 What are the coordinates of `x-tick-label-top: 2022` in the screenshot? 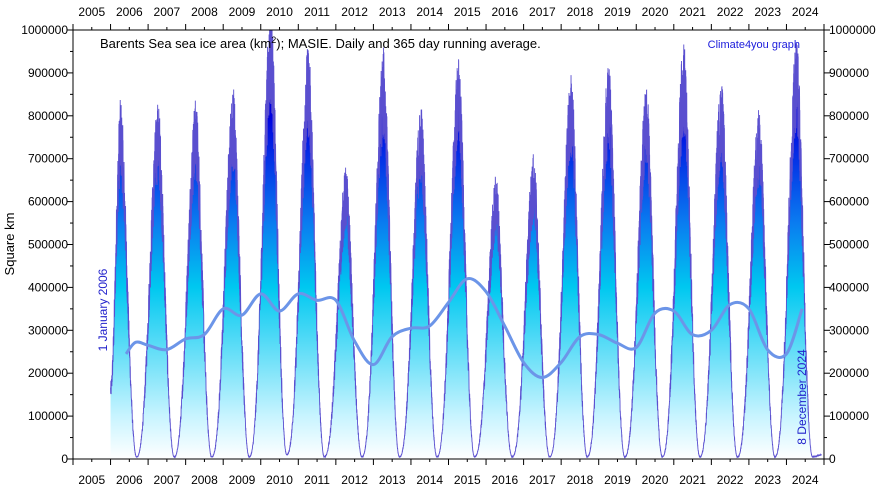 It's located at (730, 12).